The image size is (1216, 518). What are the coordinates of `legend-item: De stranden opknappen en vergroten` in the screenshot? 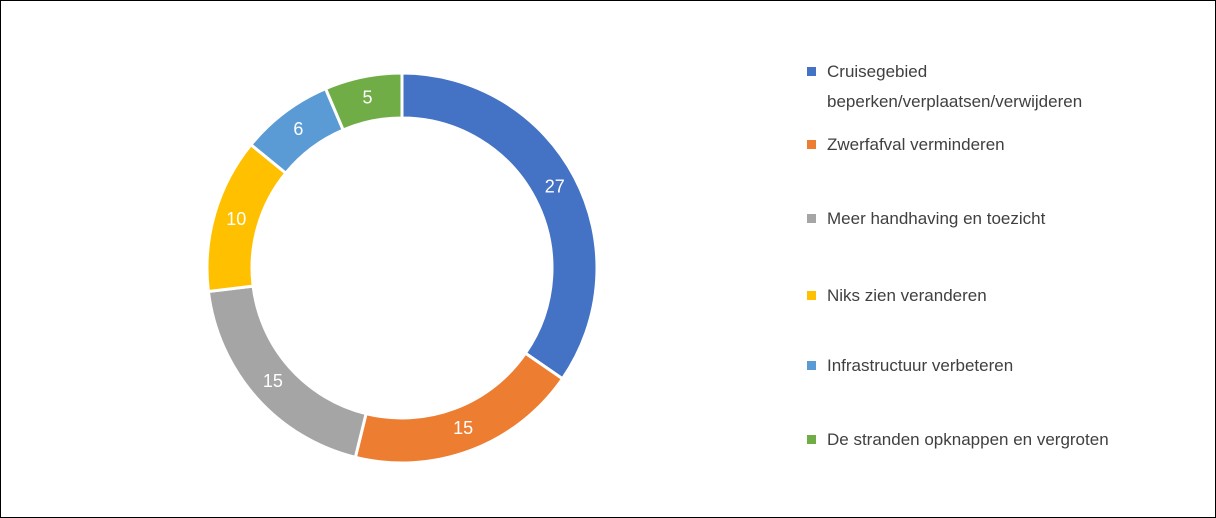 It's located at (997, 440).